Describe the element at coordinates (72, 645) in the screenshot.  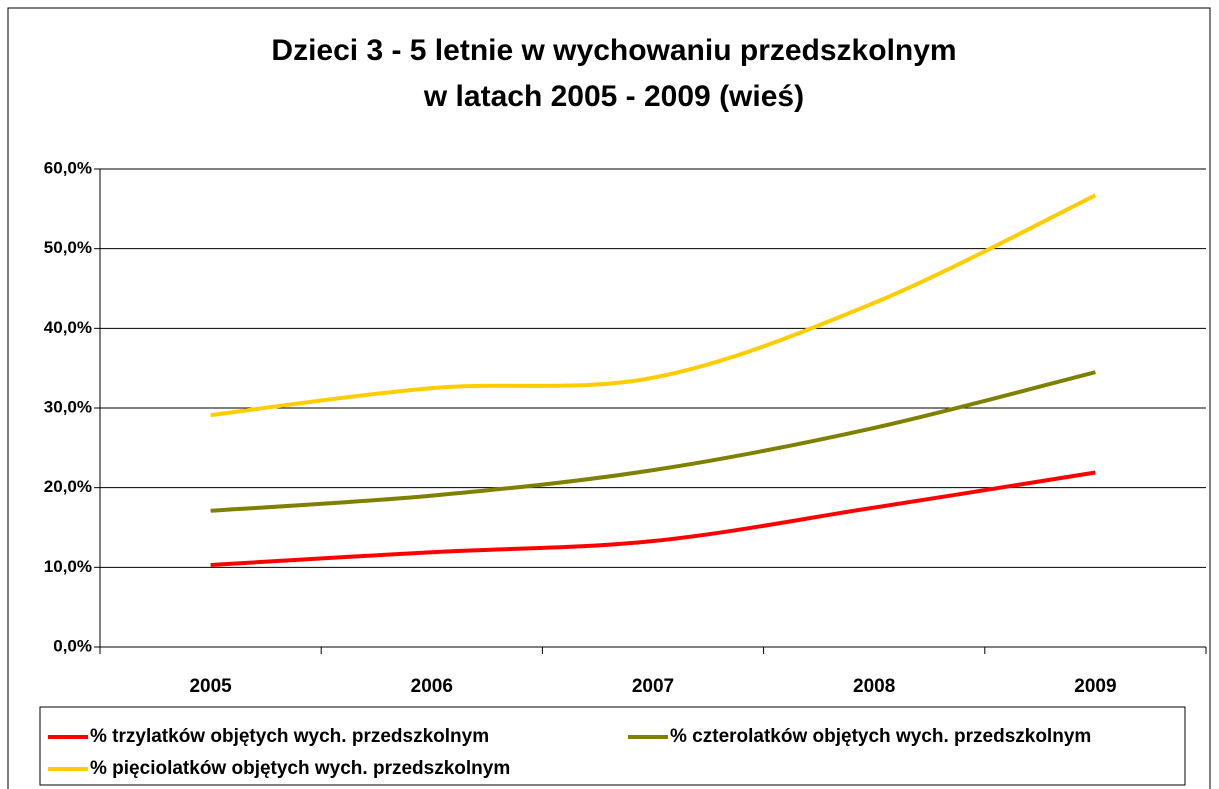
I see `y-tick-label: 0,0%` at that location.